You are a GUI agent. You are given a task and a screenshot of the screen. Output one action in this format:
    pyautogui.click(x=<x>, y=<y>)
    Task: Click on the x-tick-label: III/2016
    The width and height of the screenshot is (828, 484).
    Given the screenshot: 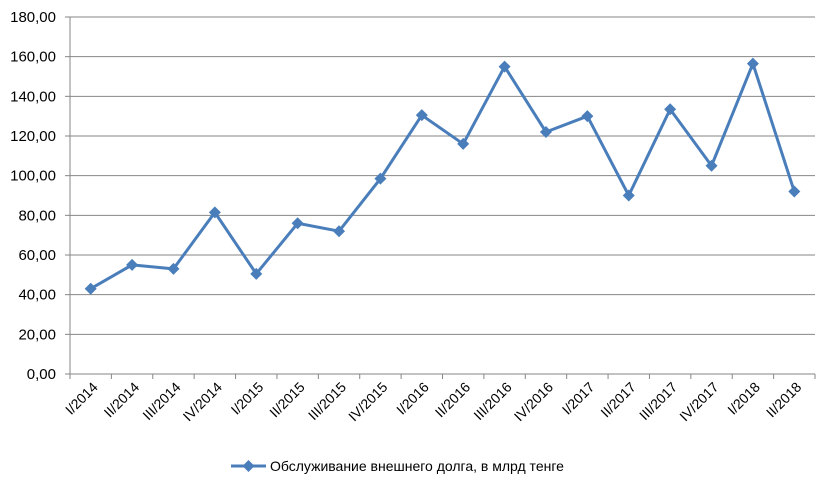 What is the action you would take?
    pyautogui.click(x=492, y=401)
    